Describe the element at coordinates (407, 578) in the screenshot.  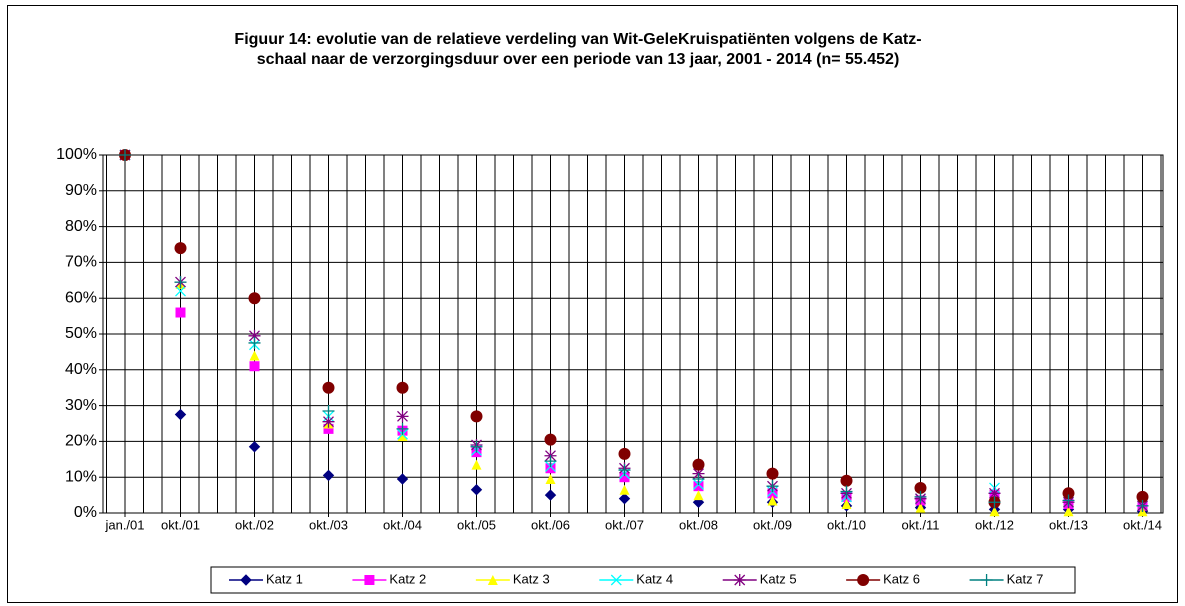
I see `legend-label: Katz 2` at that location.